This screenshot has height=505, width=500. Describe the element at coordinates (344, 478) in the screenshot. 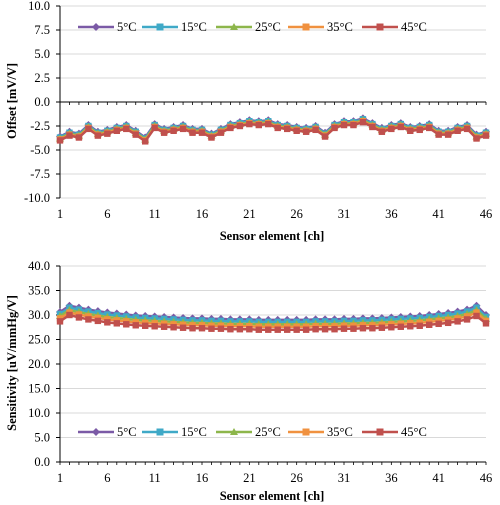

I see `sensitivity-x-tick-label: 31` at that location.